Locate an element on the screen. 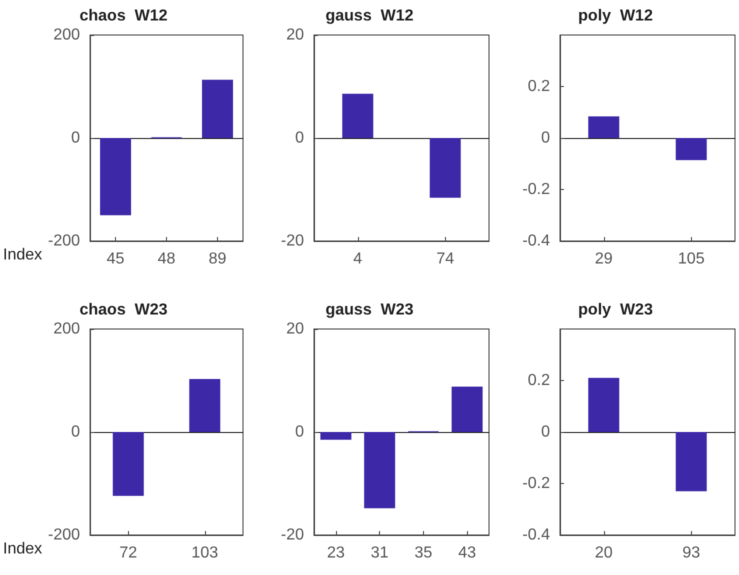 The width and height of the screenshot is (739, 575). x-tick-label: 4 is located at coordinates (357, 259).